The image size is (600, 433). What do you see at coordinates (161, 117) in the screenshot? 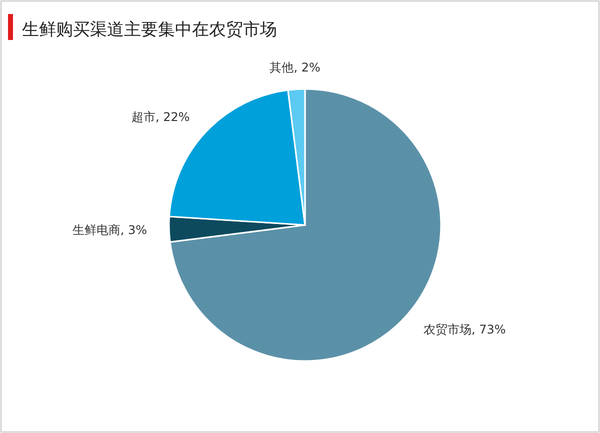
I see `slice-label: 超市, 22%` at bounding box center [161, 117].